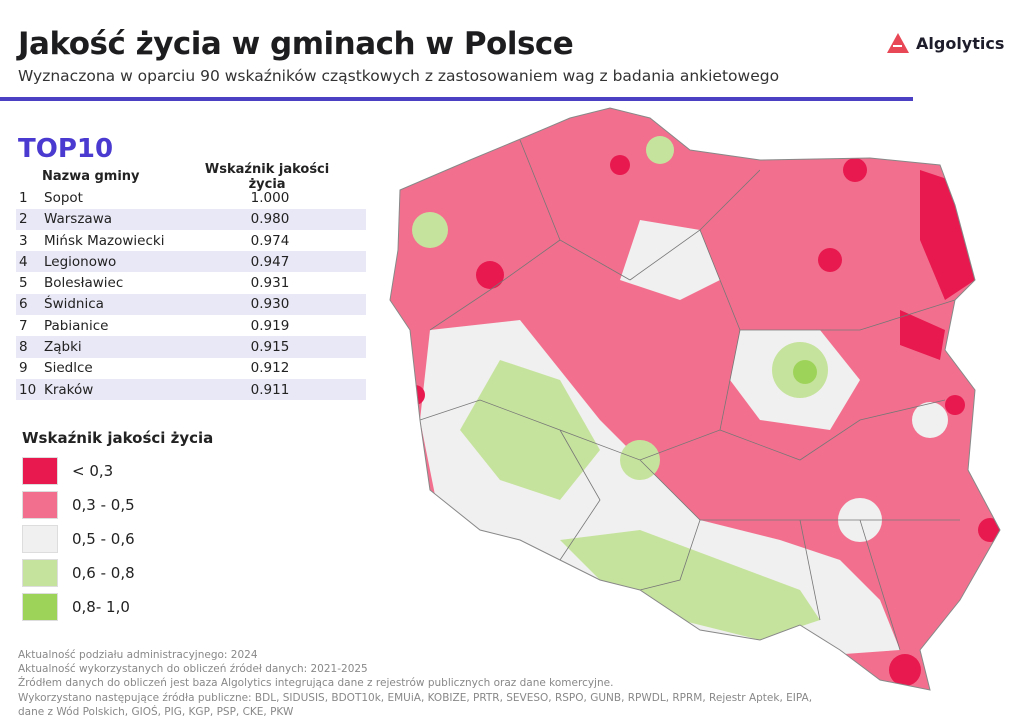 Image resolution: width=1024 pixels, height=725 pixels. Describe the element at coordinates (191, 262) in the screenshot. I see `table-row: 4 Legionowo 0.947` at that location.